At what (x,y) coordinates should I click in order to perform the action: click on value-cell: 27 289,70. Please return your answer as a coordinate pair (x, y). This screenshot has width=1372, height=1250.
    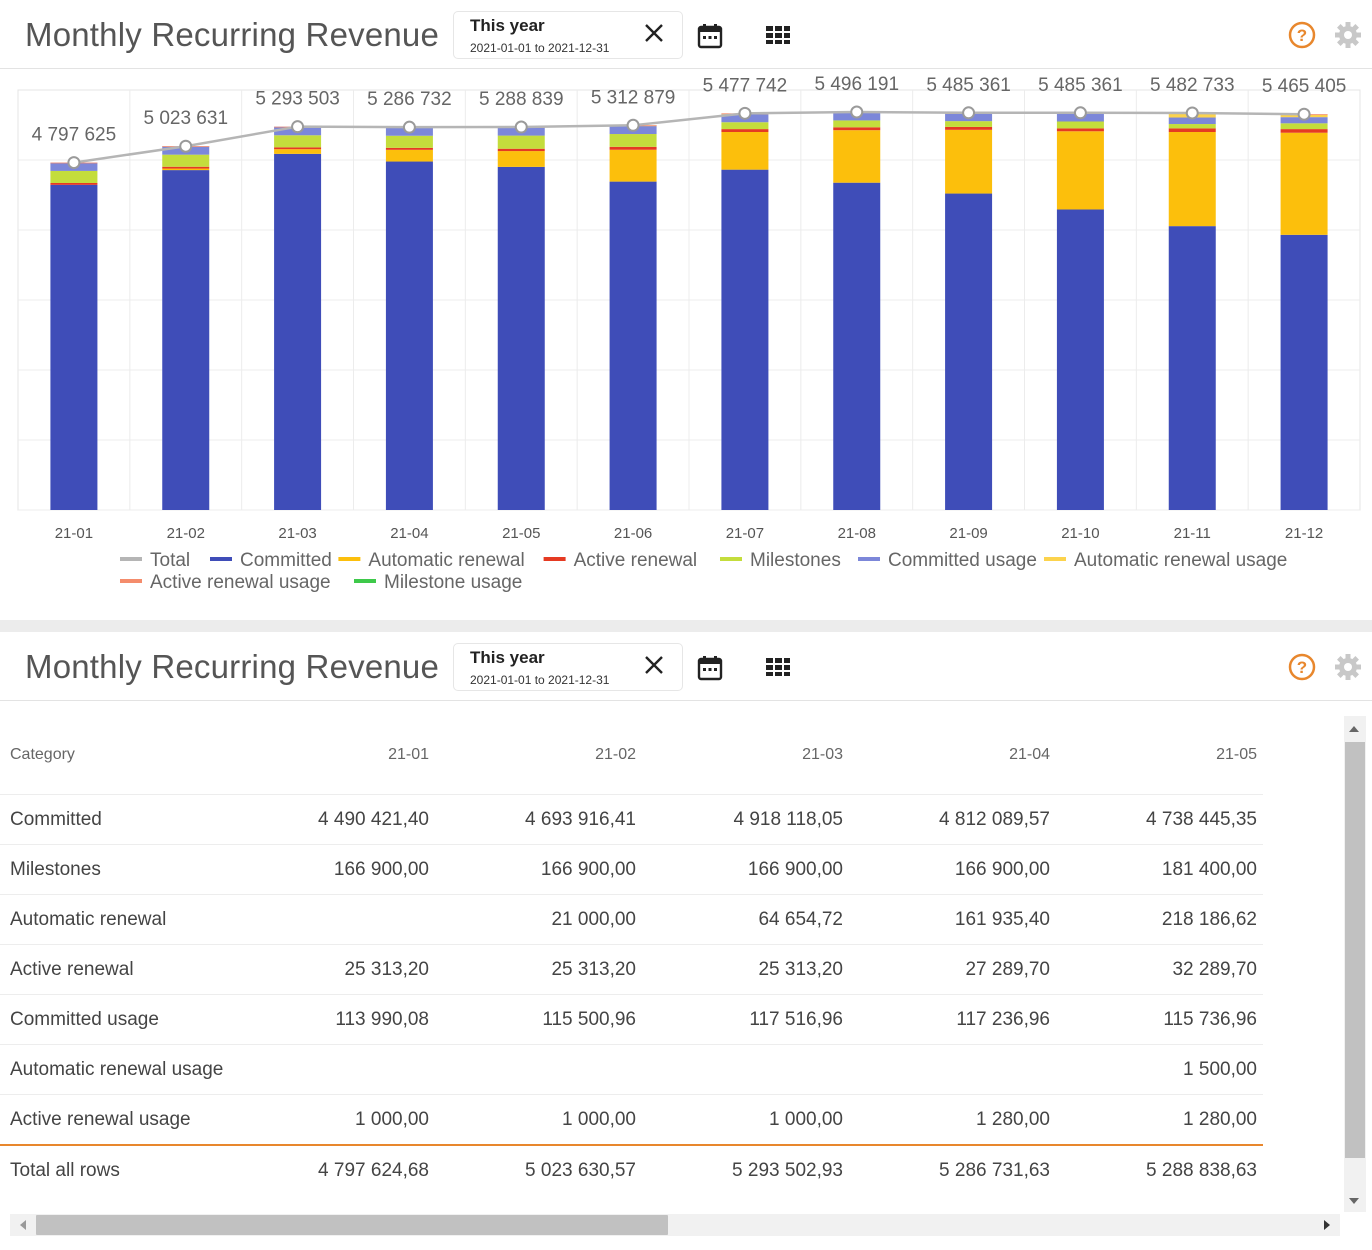
    Looking at the image, I should click on (952, 969).